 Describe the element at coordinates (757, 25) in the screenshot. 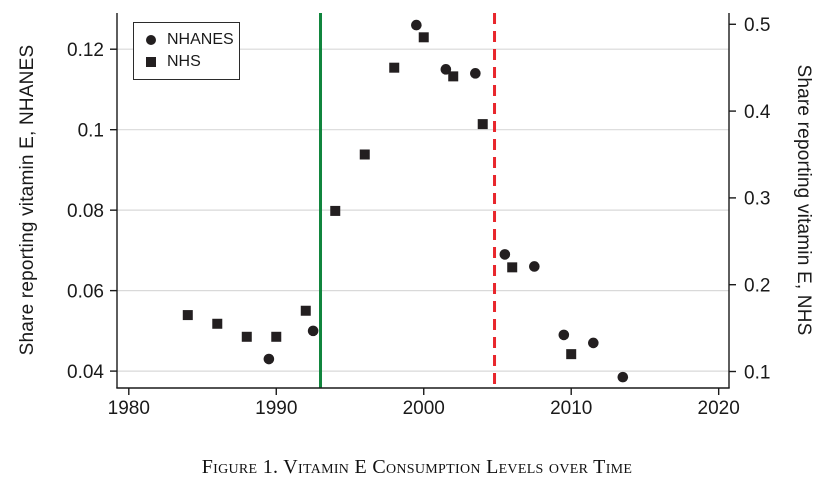

I see `right-axis-tick-label: 0.5` at that location.